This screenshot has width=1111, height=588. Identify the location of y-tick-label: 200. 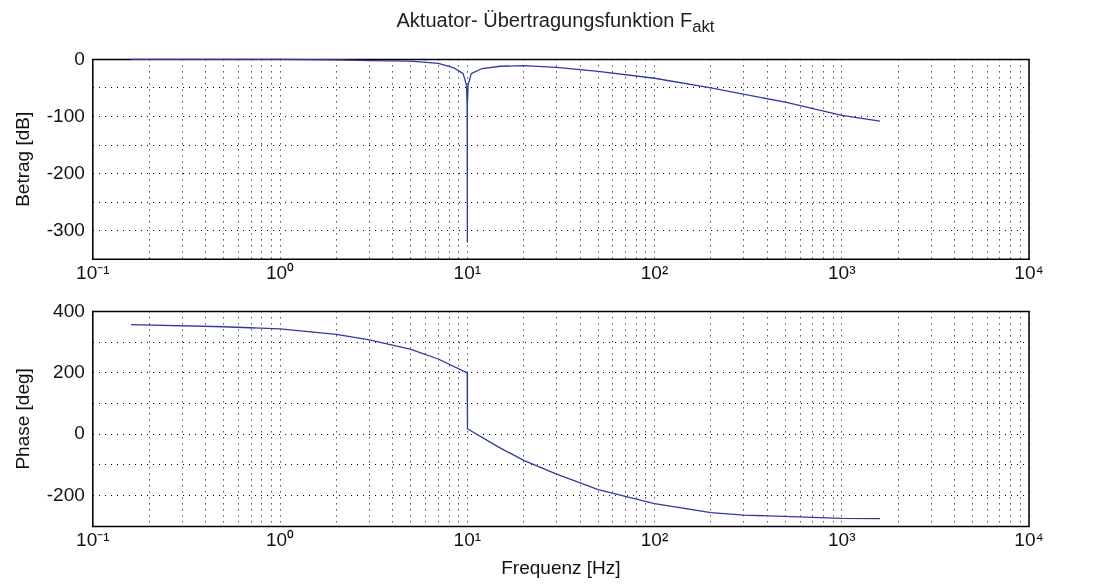
(69, 372).